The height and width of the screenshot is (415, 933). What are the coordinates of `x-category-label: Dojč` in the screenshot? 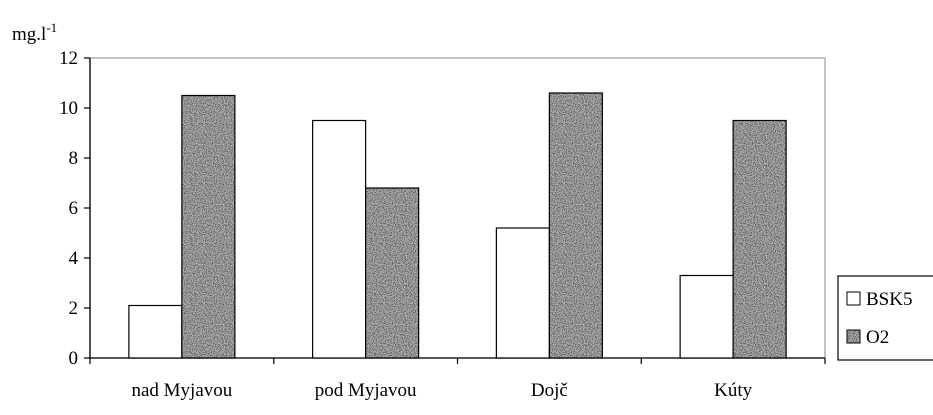 It's located at (549, 390).